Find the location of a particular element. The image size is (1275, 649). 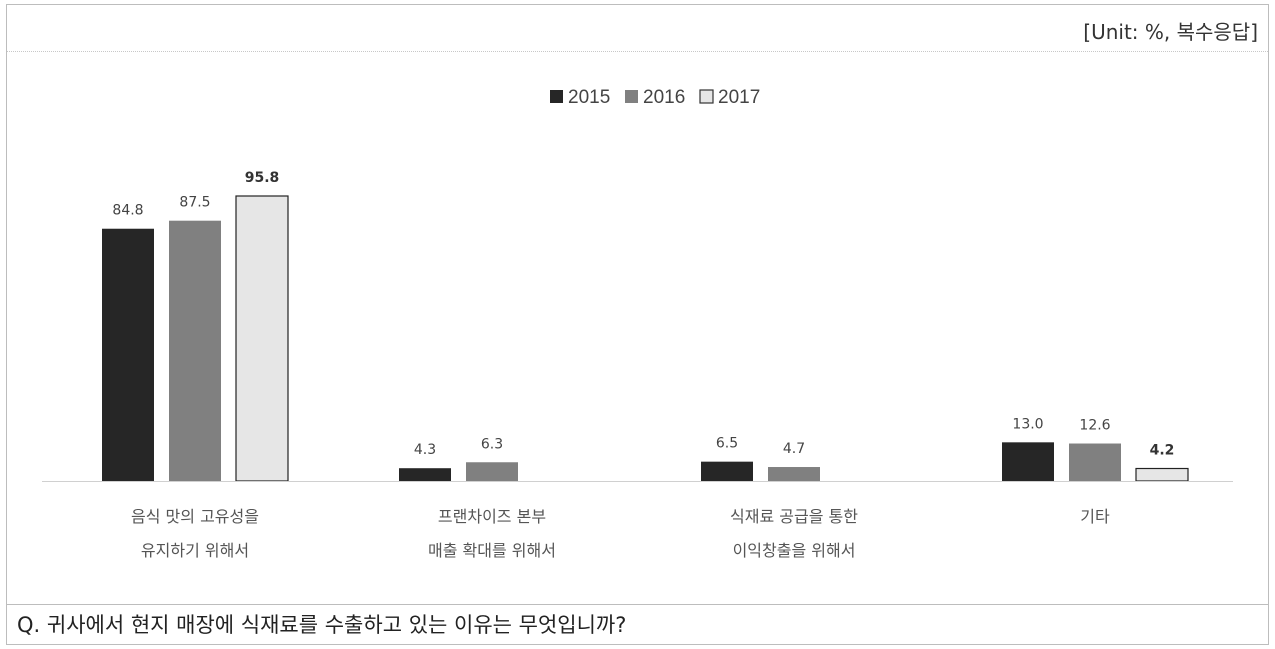

legend-swatch-2015 is located at coordinates (556, 96).